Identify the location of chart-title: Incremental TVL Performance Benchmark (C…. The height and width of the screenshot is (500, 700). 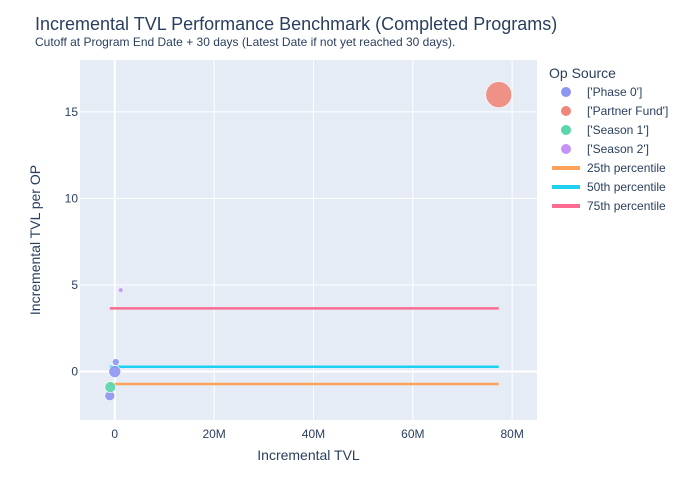
(296, 24).